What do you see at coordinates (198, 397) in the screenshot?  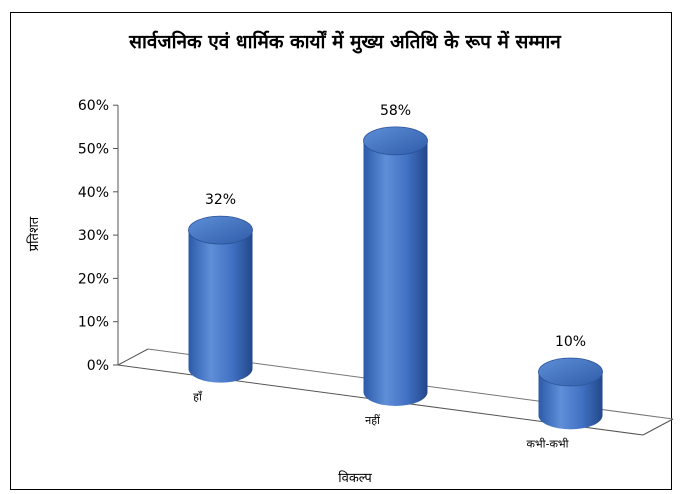 I see `category-label: हाँ` at bounding box center [198, 397].